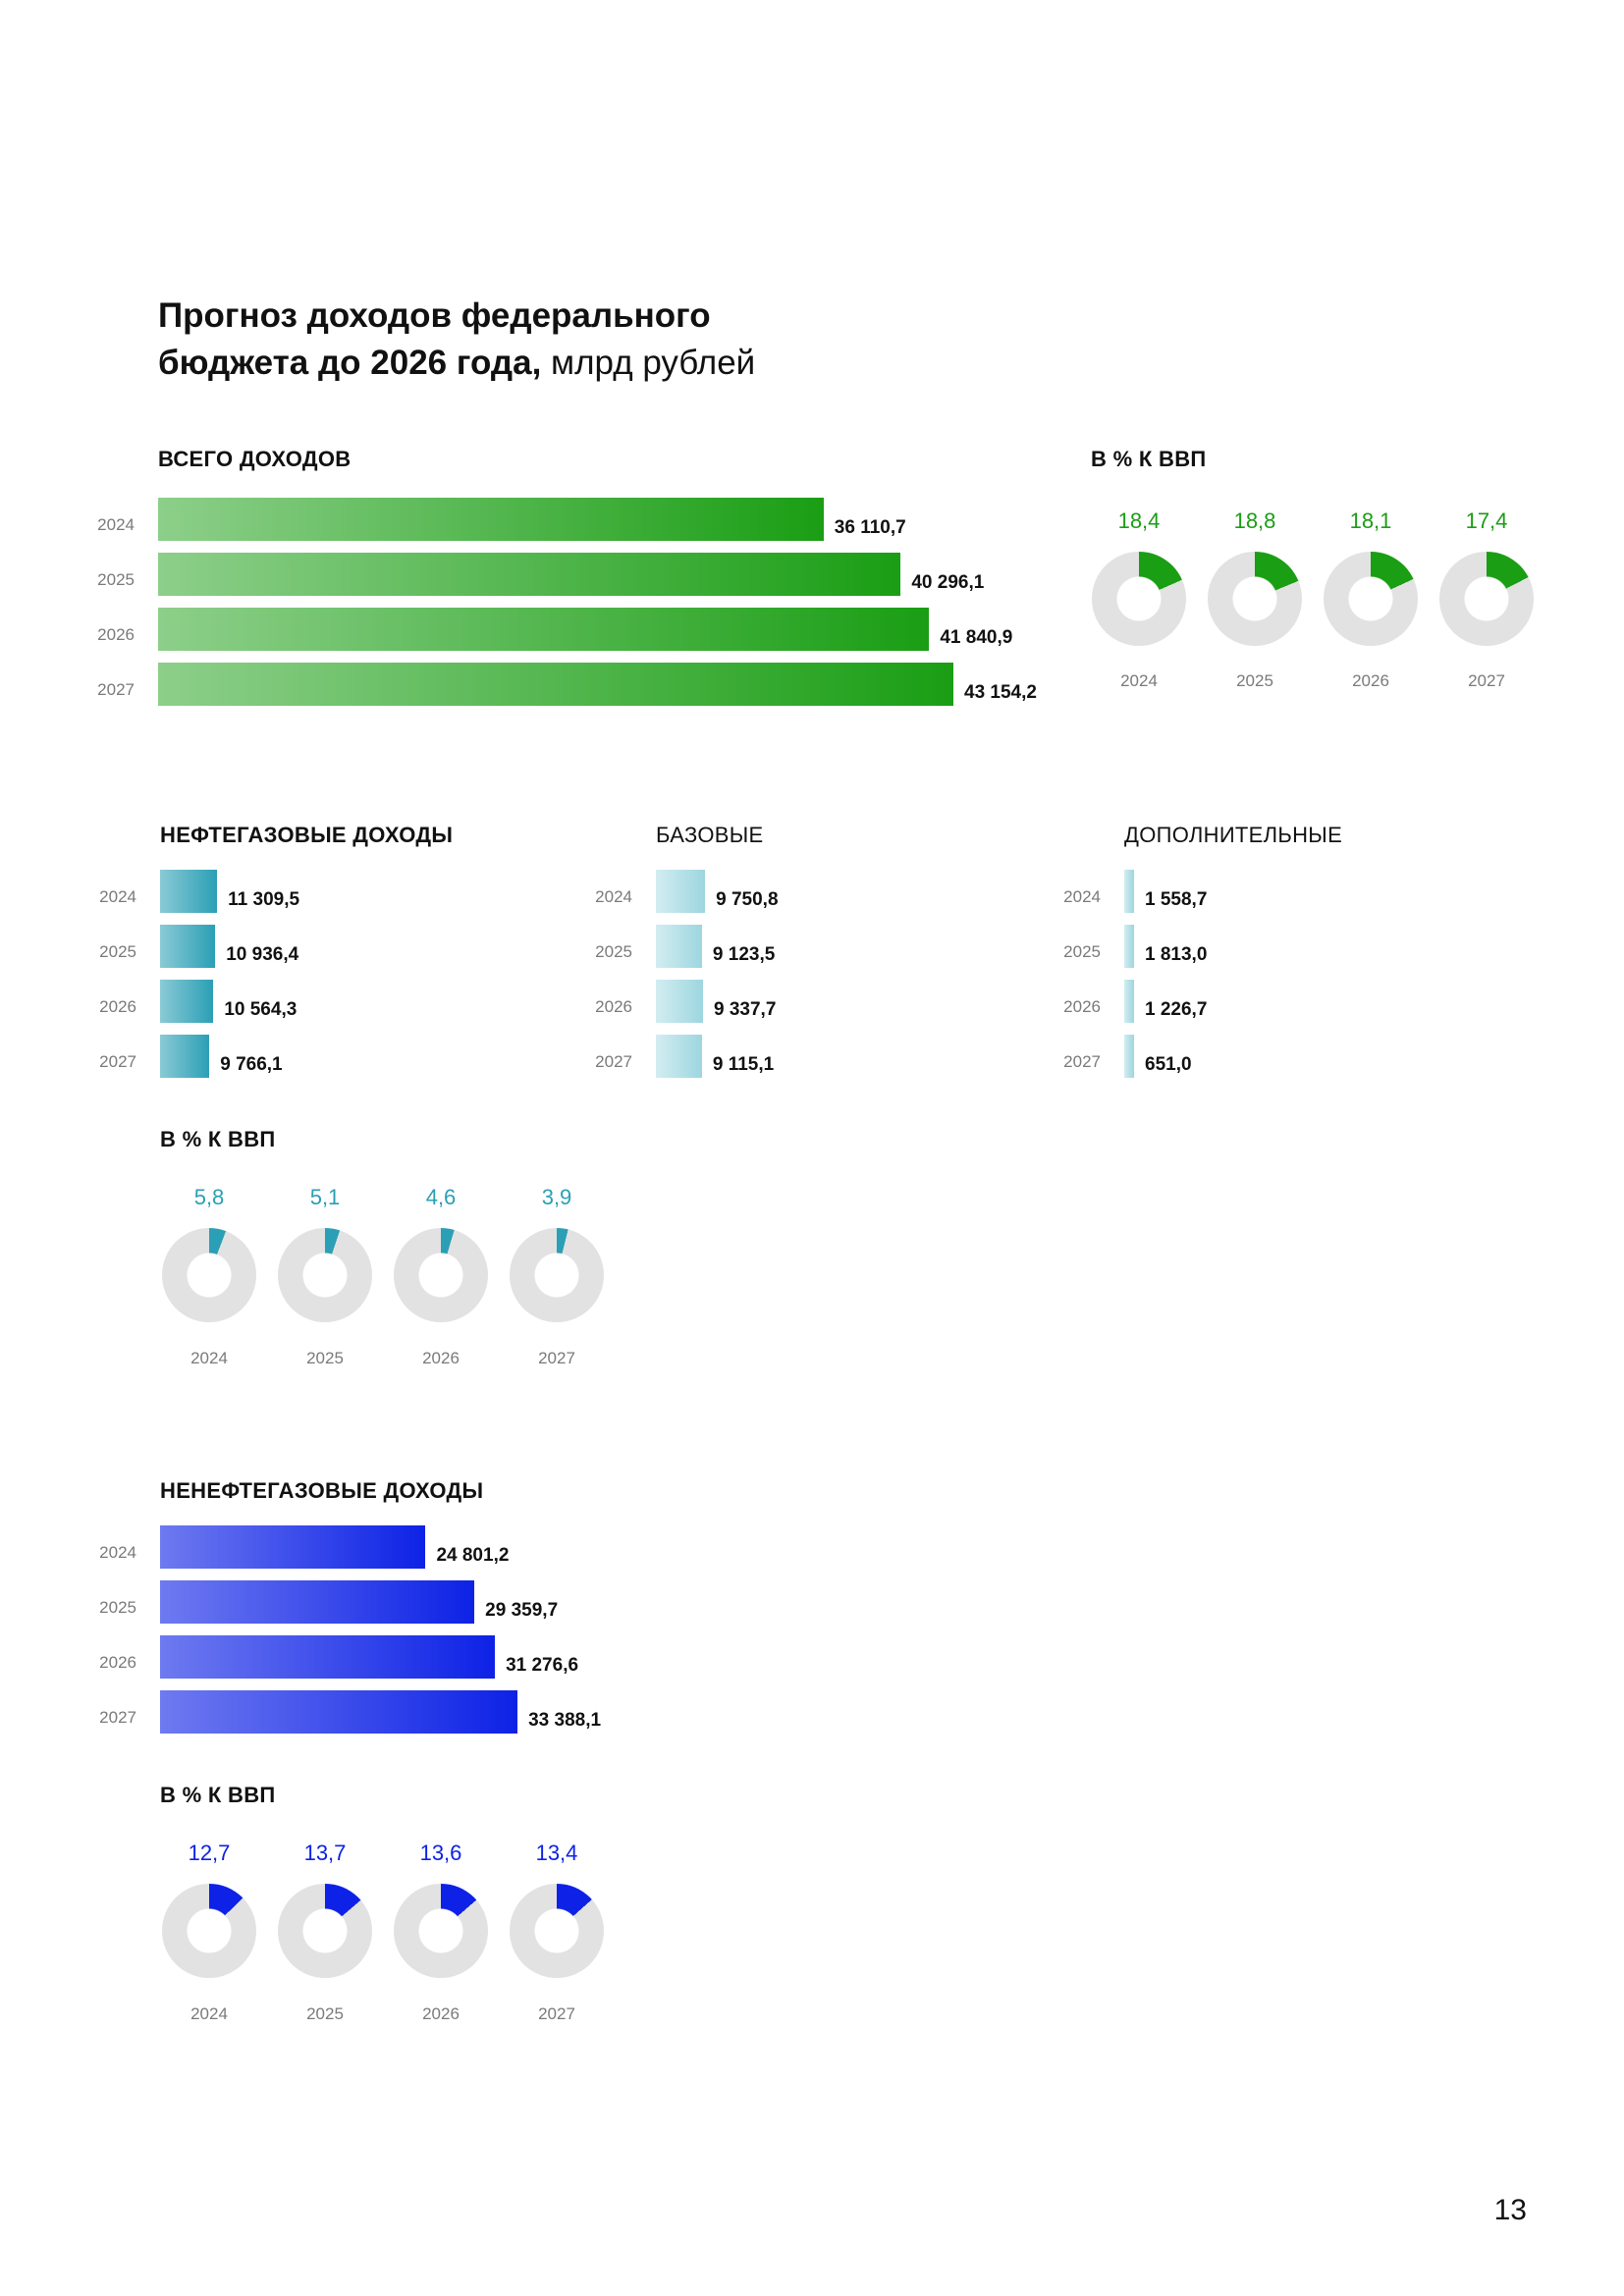 Image resolution: width=1624 pixels, height=2296 pixels. Describe the element at coordinates (473, 1556) in the screenshot. I see `non-oil-gas-value-label: 24 801,2` at that location.